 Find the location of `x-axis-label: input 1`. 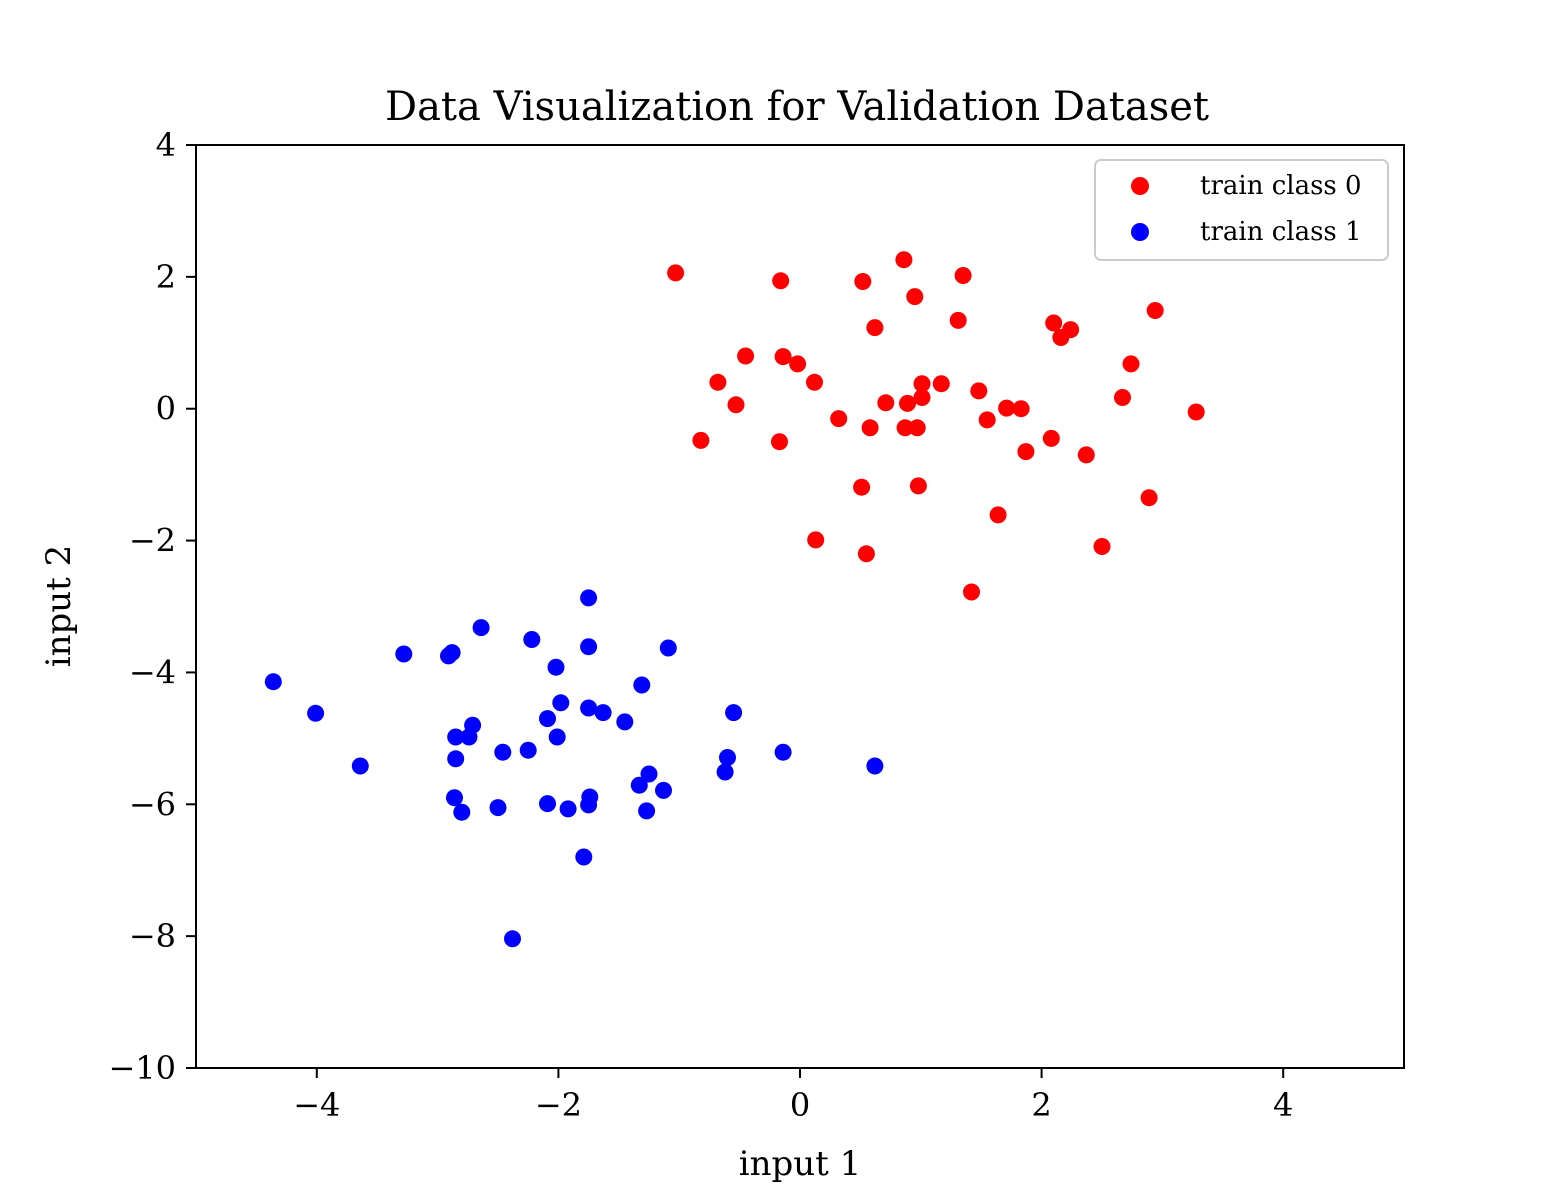

x-axis-label: input 1 is located at coordinates (800, 1164).